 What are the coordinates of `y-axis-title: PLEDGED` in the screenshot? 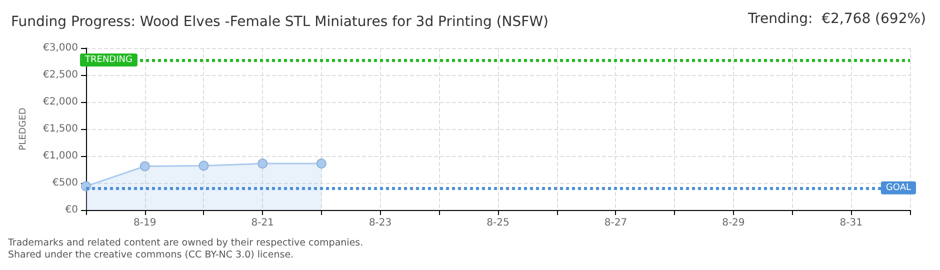 It's located at (23, 129).